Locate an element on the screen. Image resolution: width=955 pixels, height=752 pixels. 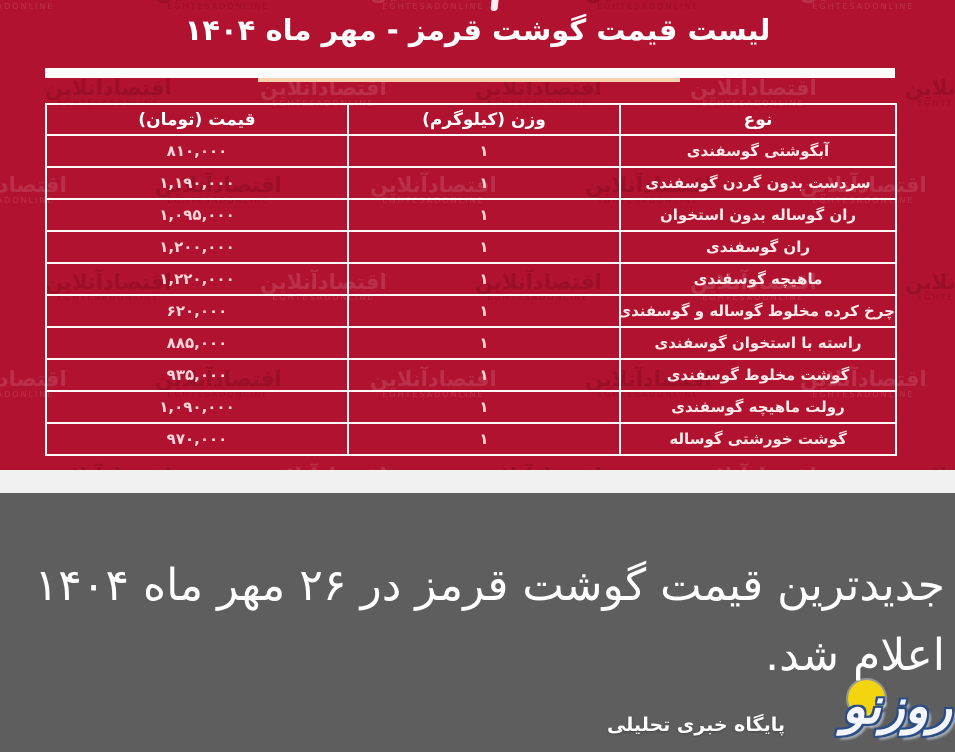
column-header-price: قیمت (تومان) is located at coordinates (197, 119).